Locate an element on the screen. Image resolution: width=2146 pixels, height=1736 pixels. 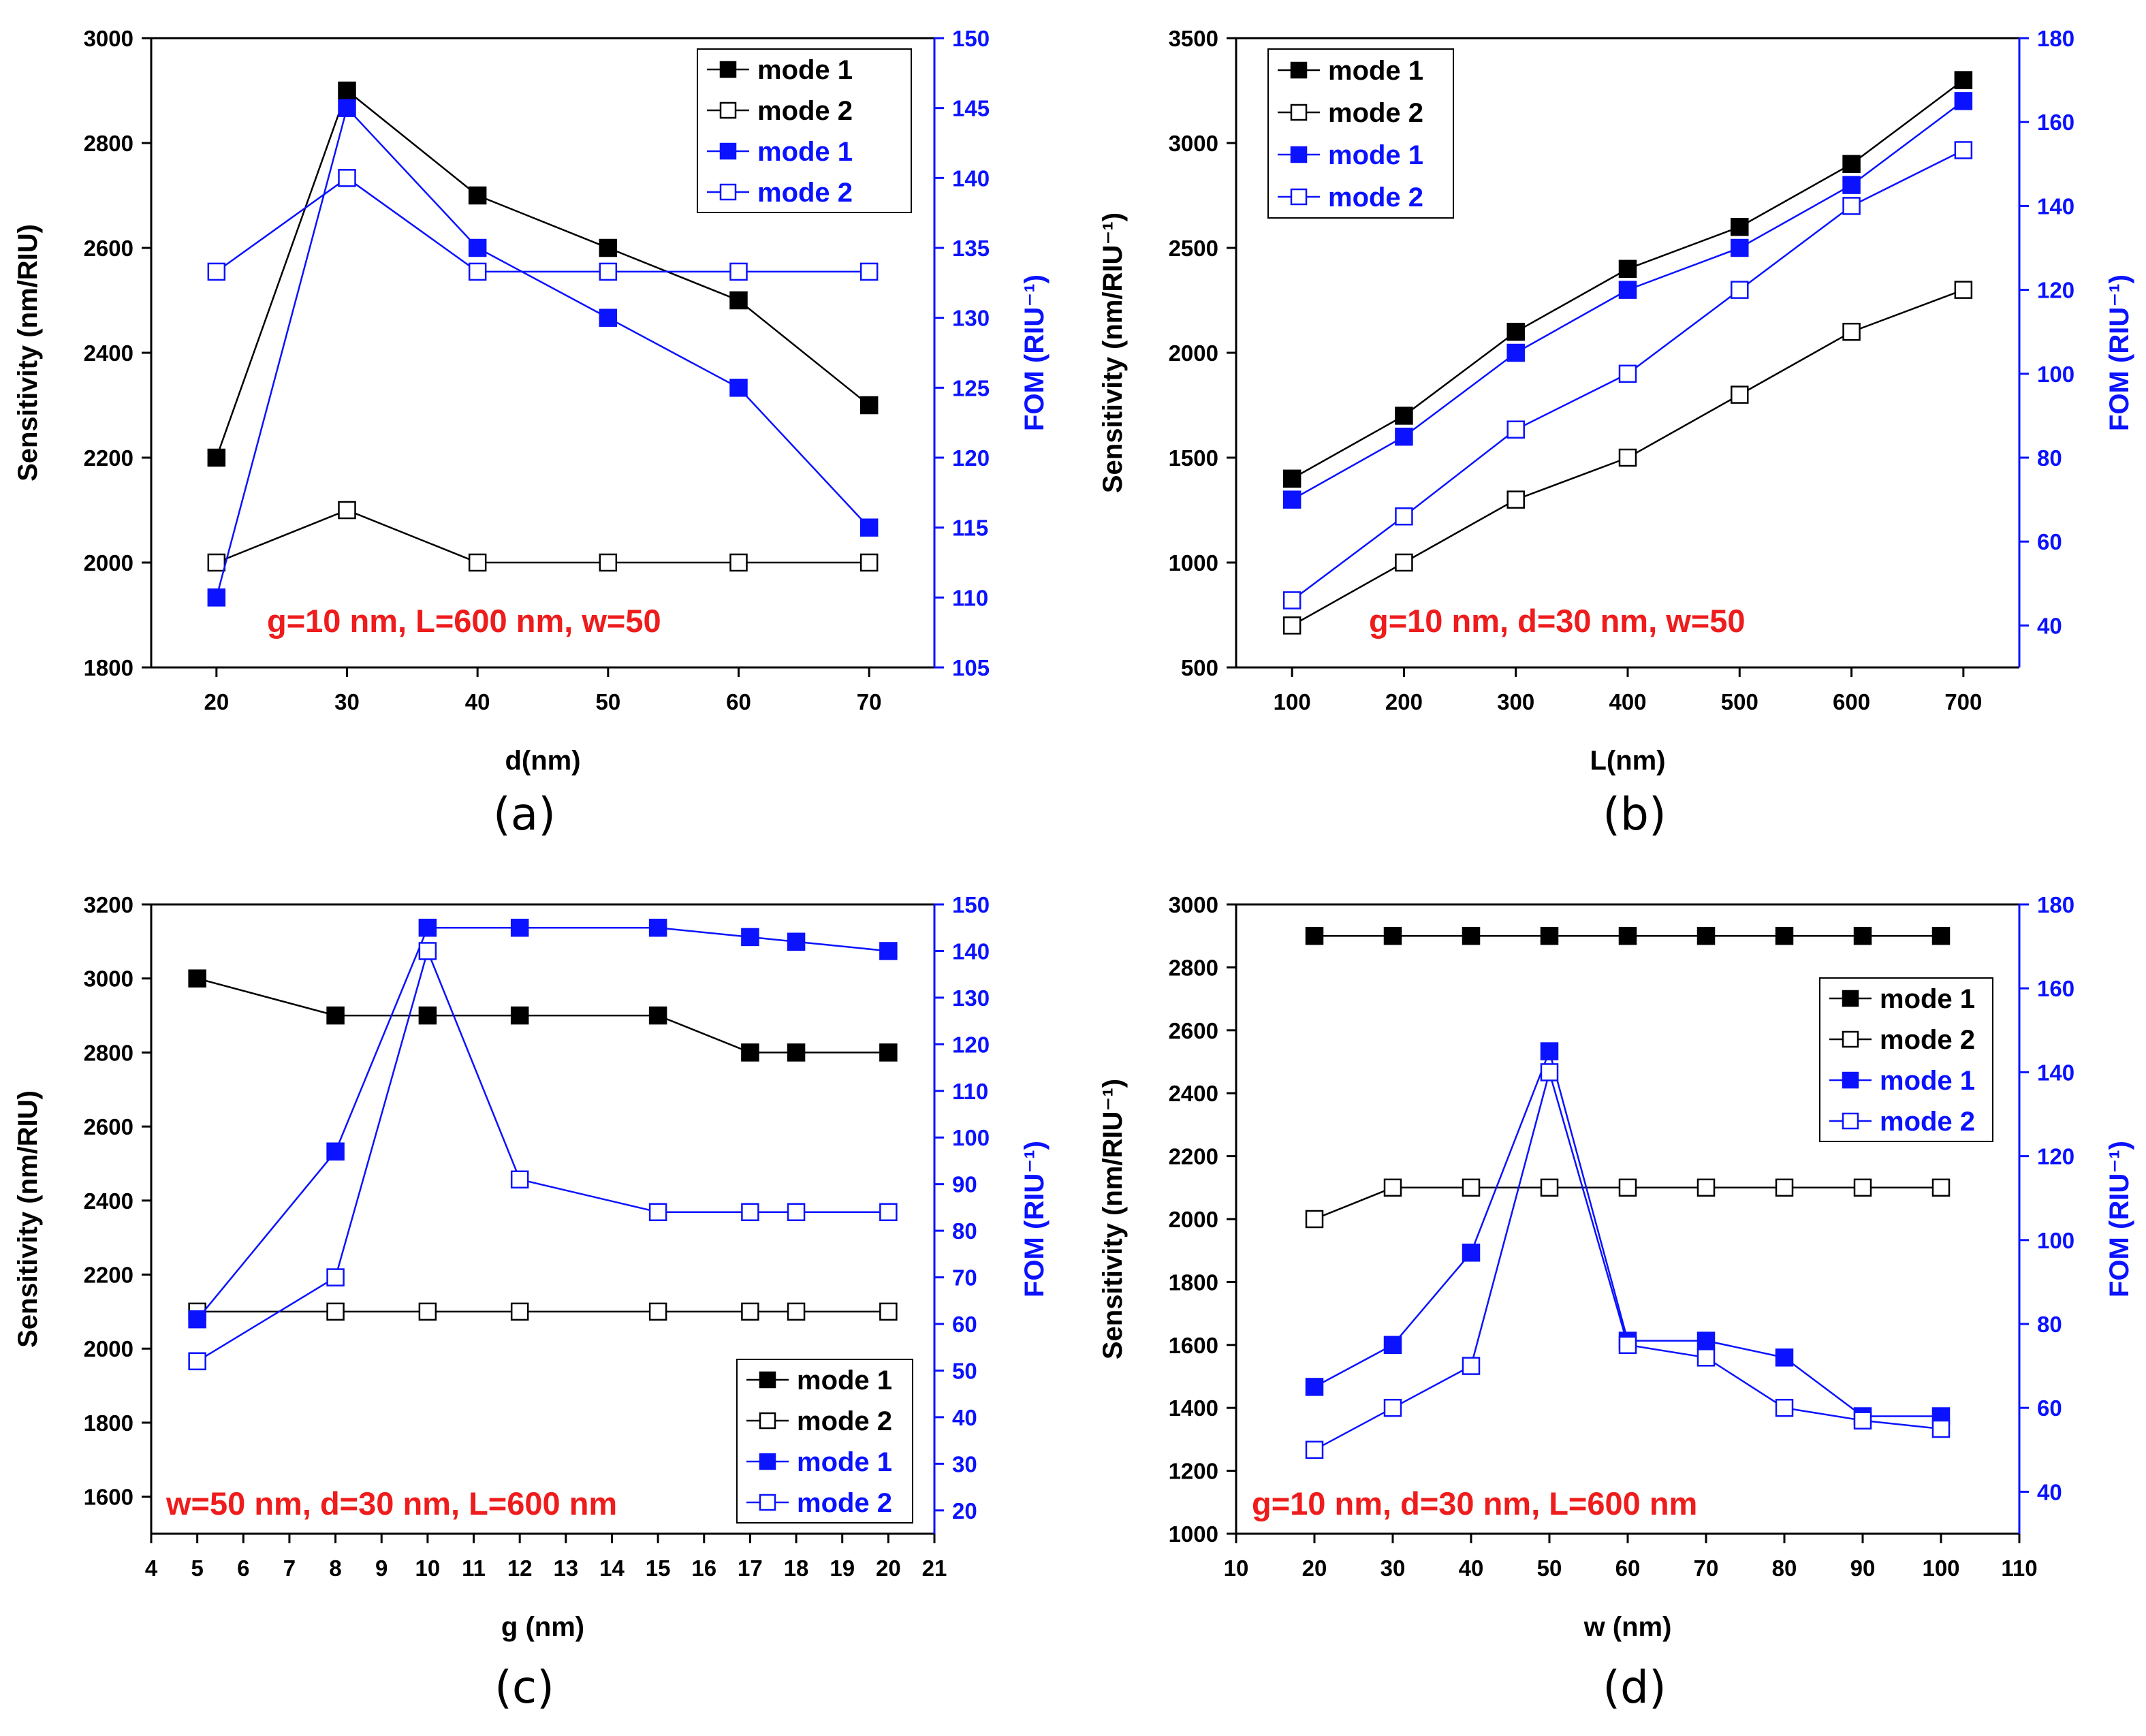
x-tick-label: 16 is located at coordinates (704, 1568).